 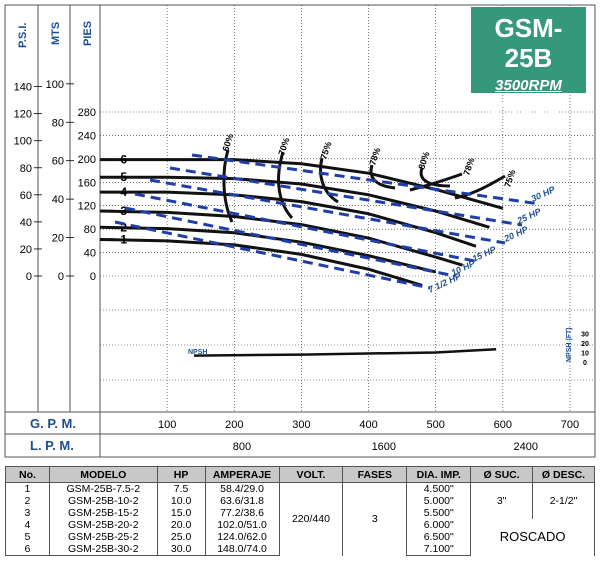 I want to click on table-row: 3 GSM-25B-15-2 15.0 77.2/38.6 5.500", so click(x=300, y=513).